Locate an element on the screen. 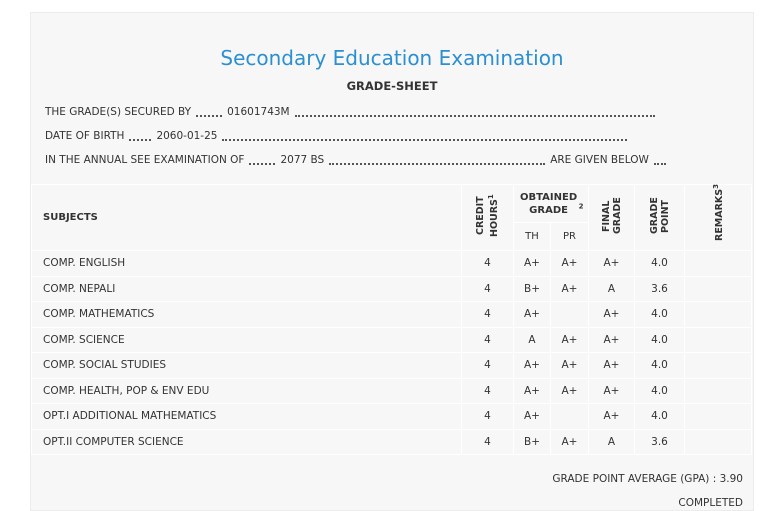 This screenshot has width=764, height=511. header-cell: CREDIT HOURS1 is located at coordinates (487, 217).